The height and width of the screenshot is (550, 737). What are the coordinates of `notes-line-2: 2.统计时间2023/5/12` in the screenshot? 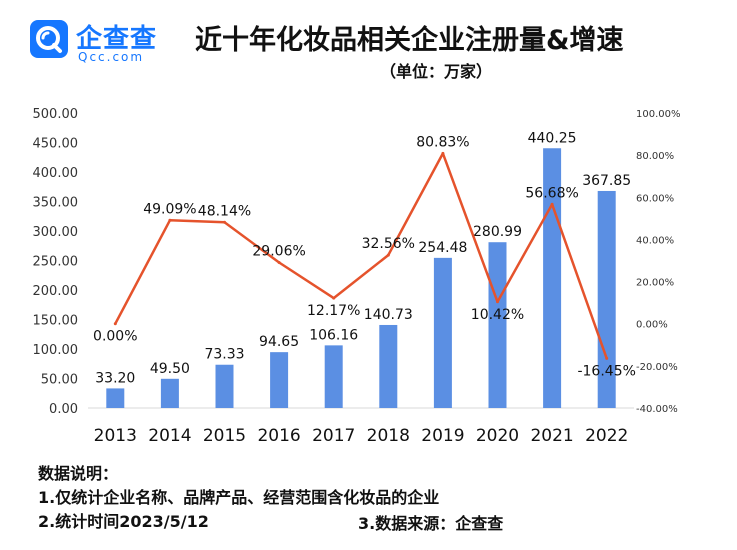 It's located at (123, 521).